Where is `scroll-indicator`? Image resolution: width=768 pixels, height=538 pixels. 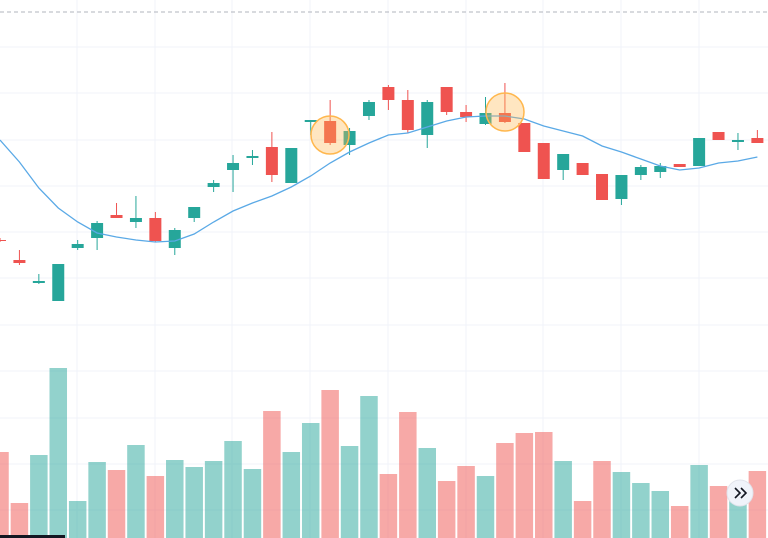 scroll-indicator is located at coordinates (32, 536).